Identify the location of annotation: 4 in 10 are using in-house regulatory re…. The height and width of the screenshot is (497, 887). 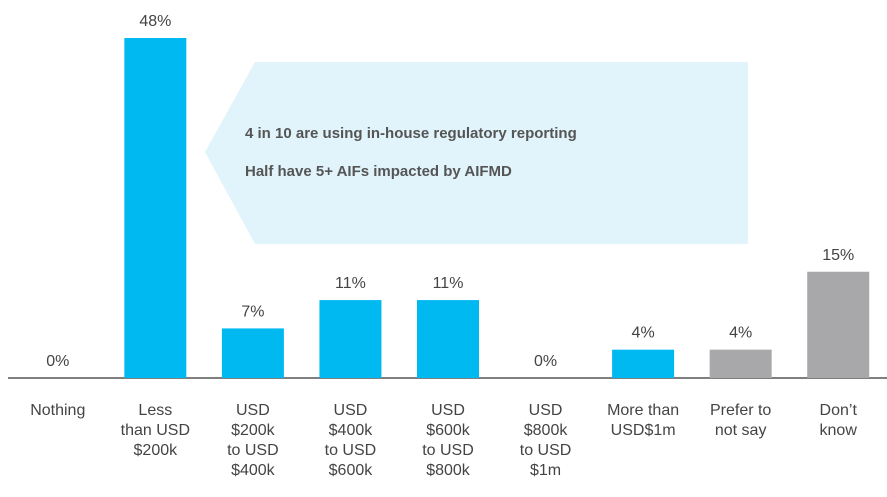
(411, 133).